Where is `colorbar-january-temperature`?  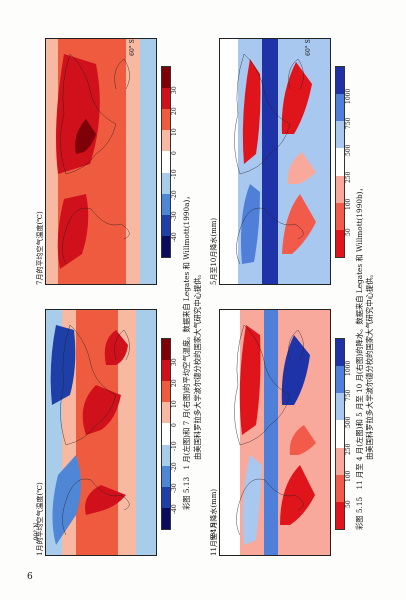 colorbar-january-temperature is located at coordinates (166, 434).